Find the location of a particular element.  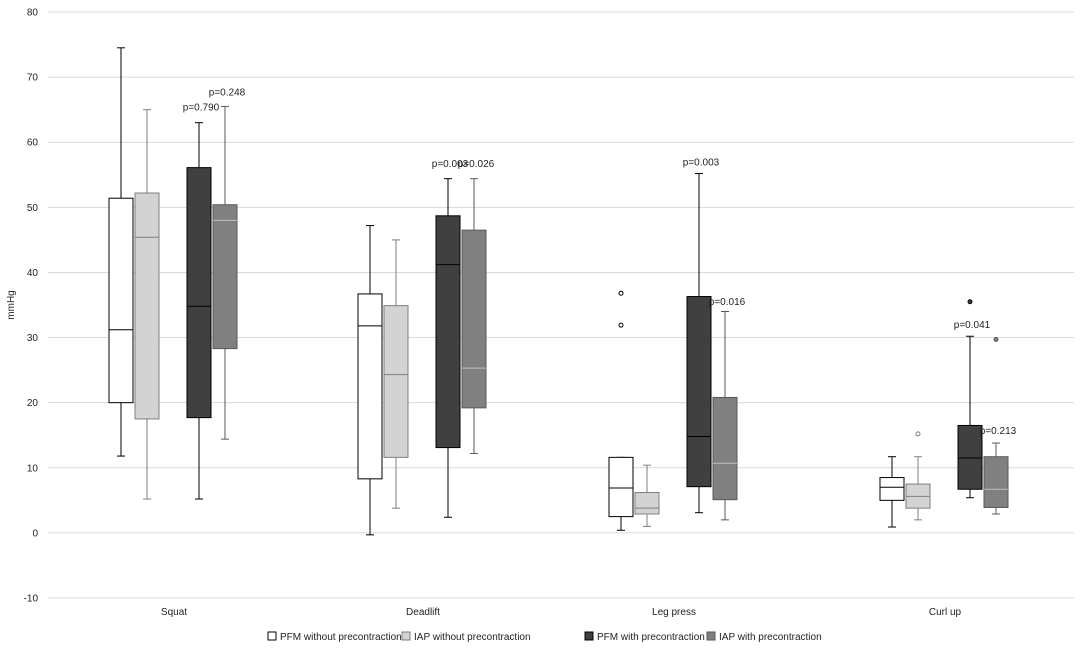

legend-item-3: IAP with precontraction is located at coordinates (764, 637).